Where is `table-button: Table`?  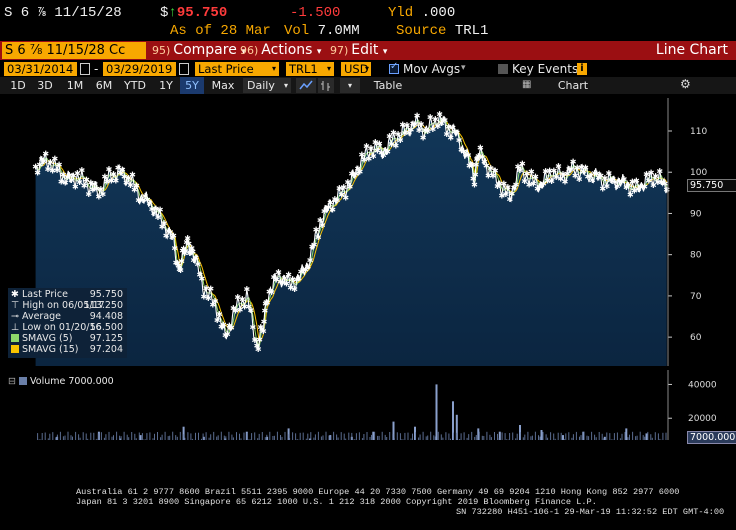 table-button: Table is located at coordinates (388, 85).